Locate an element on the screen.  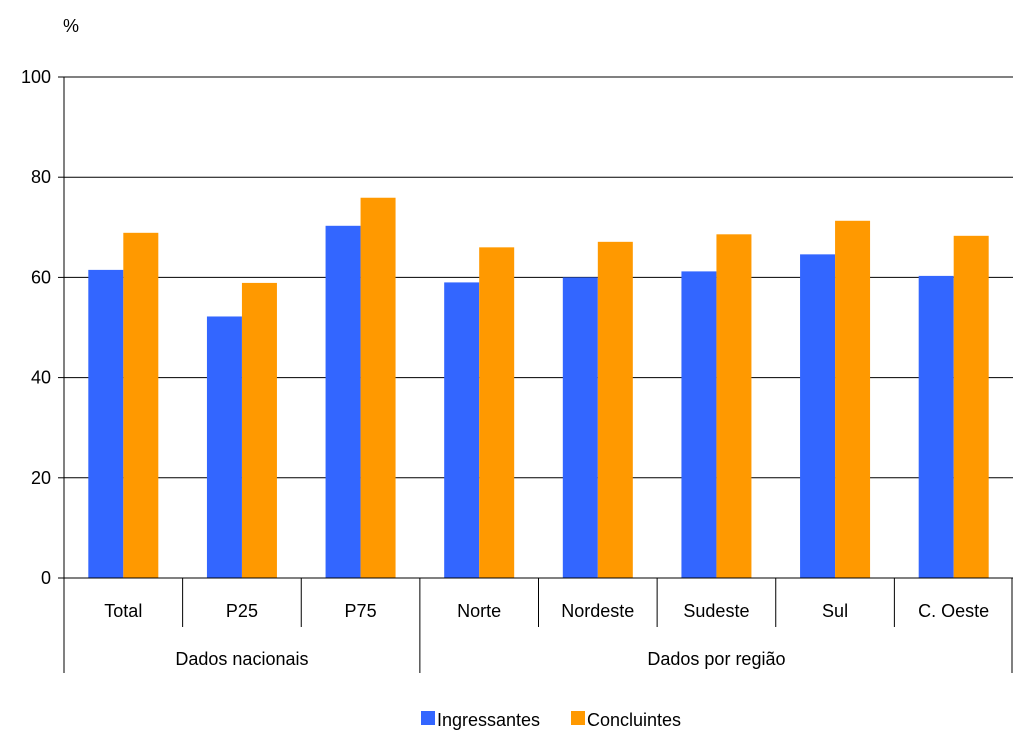
group-label: Dados por região is located at coordinates (716, 659).